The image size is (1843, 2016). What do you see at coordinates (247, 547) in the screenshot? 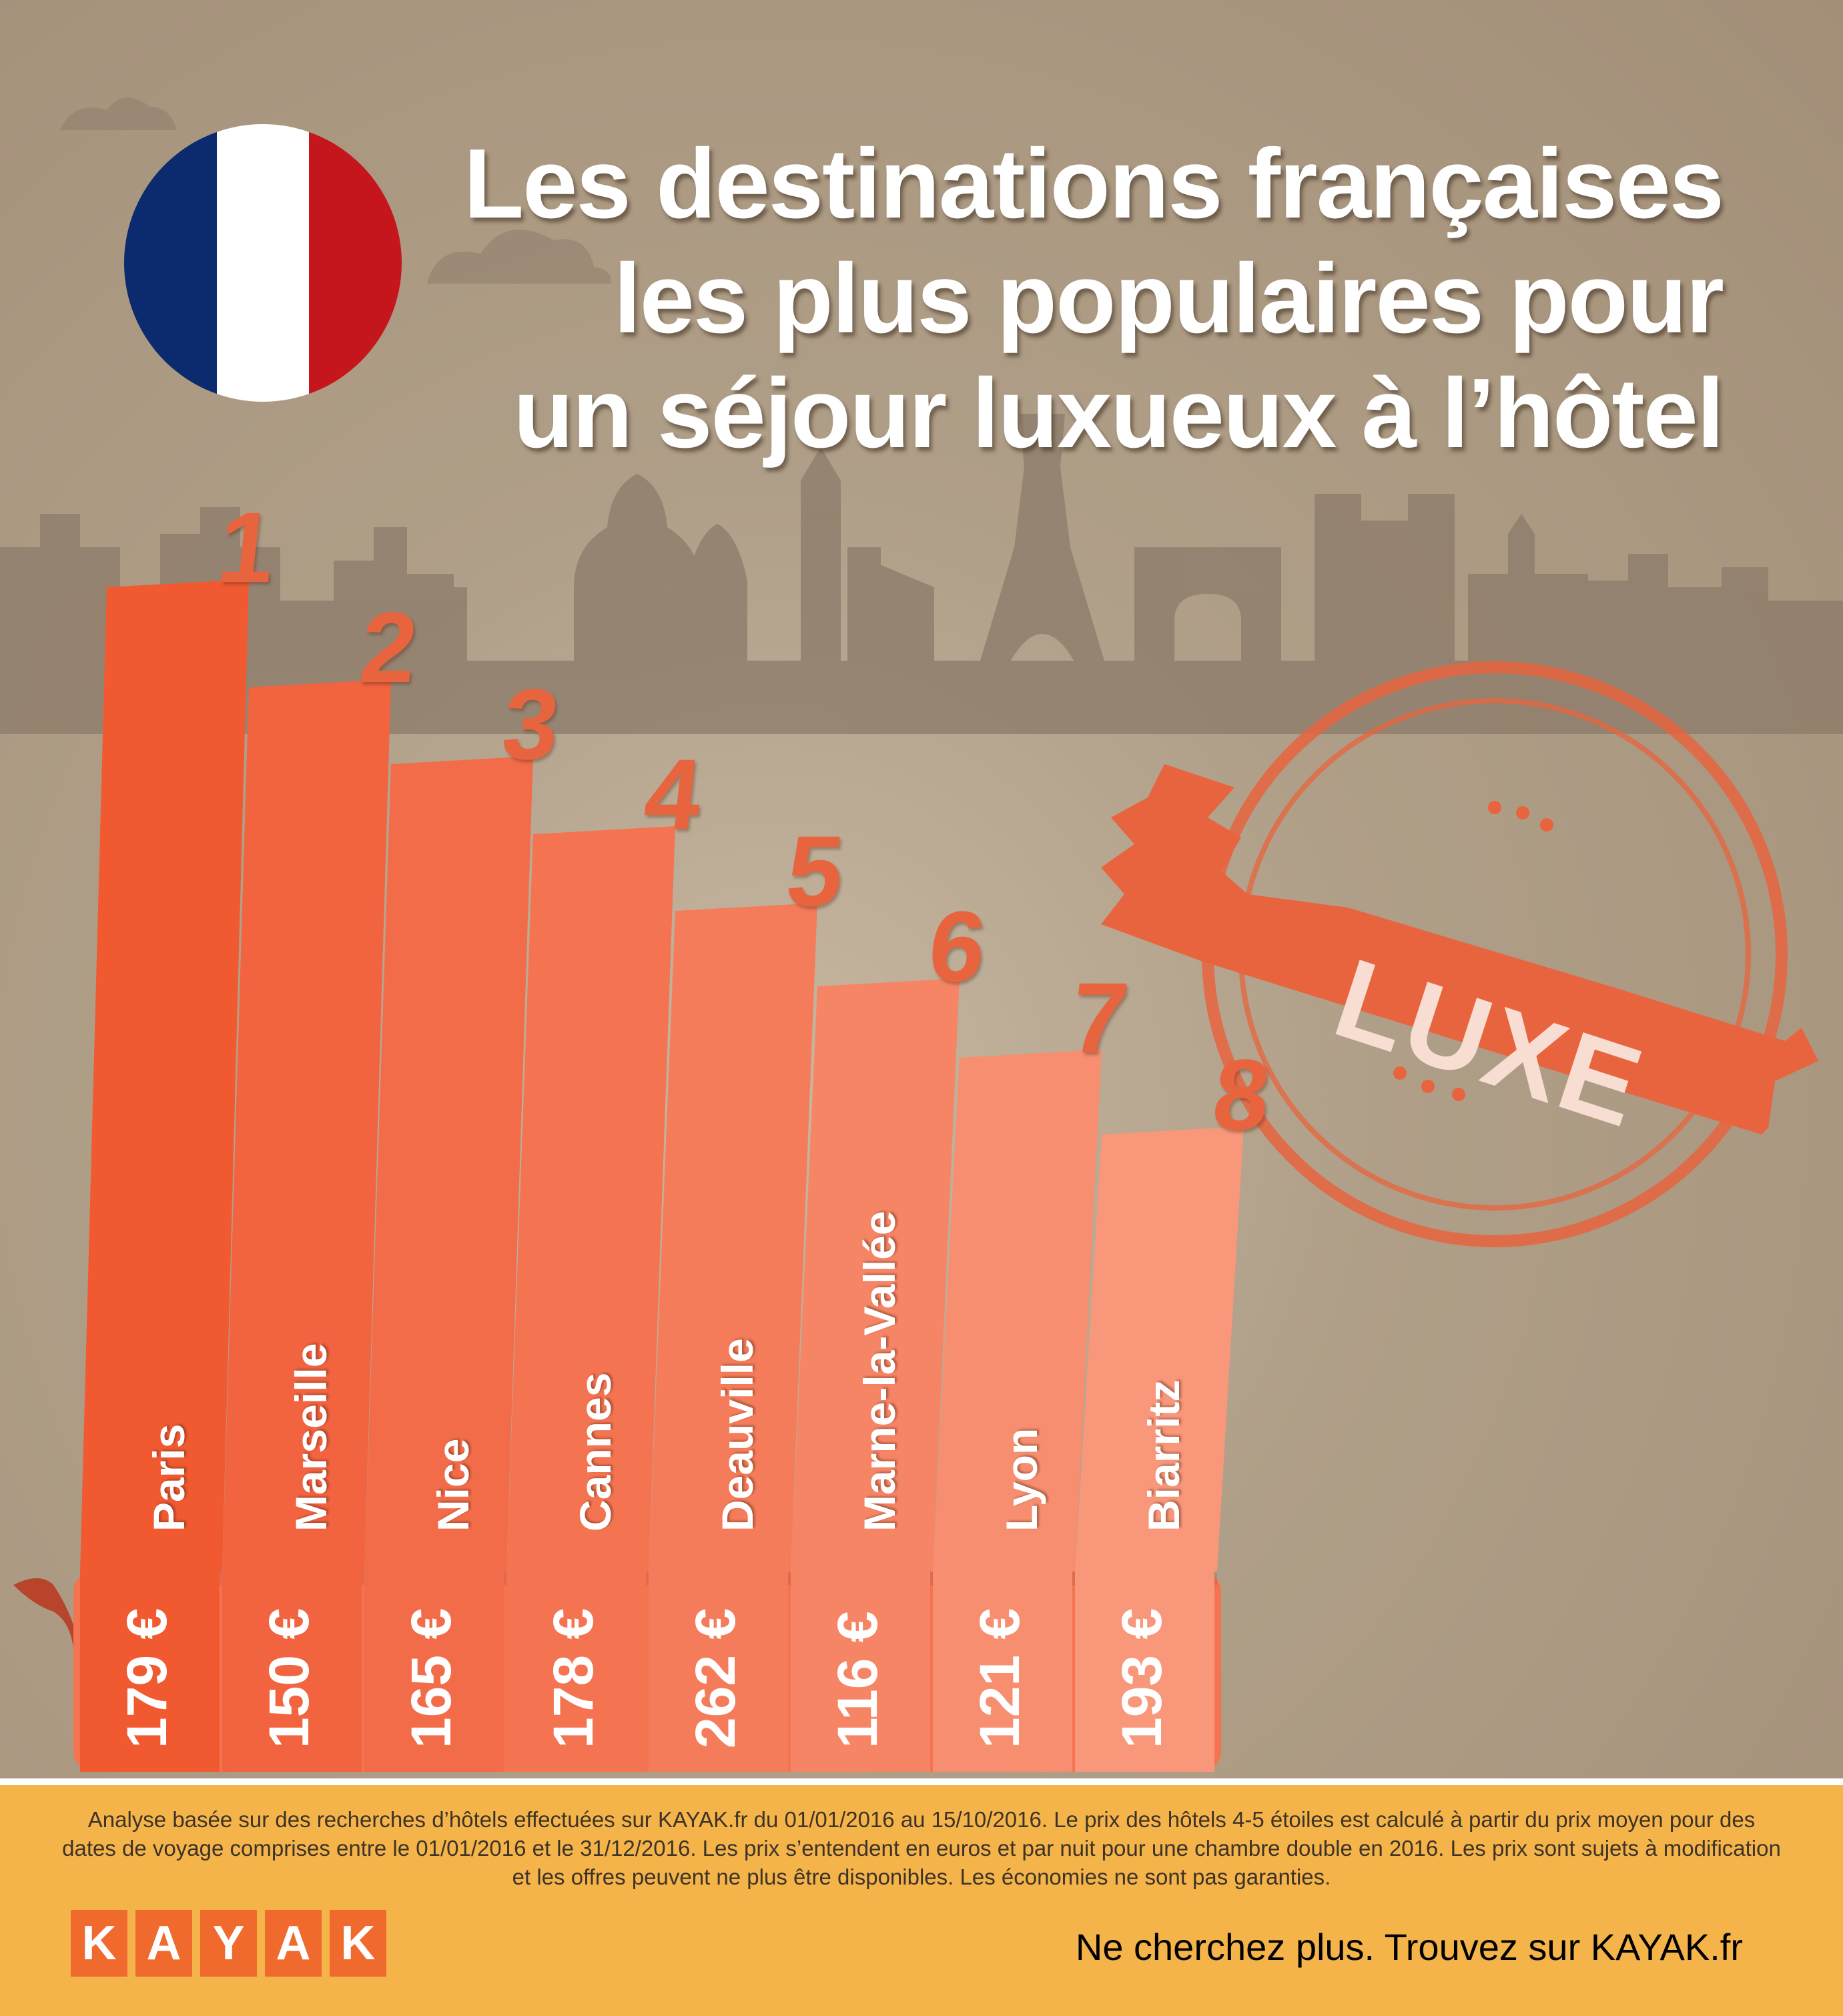
I see `rank-number: 1` at bounding box center [247, 547].